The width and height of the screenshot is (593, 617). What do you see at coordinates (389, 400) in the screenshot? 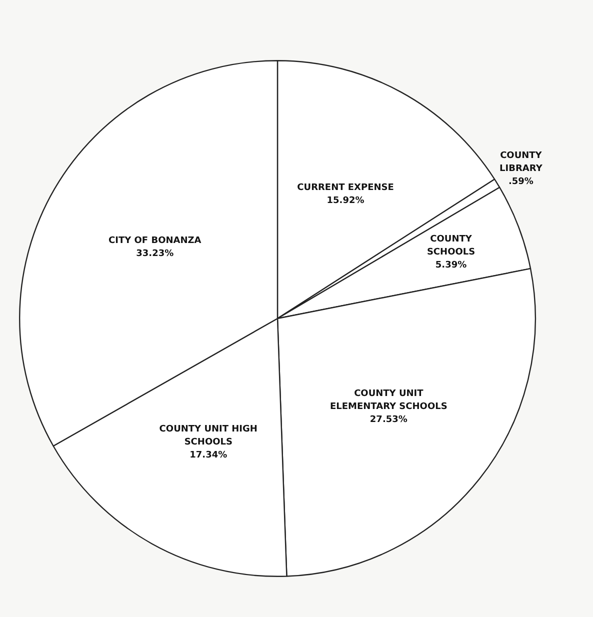
I see `slice-label: COUNTY UNIT ELEMENTARY SCHOOLS` at bounding box center [389, 400].